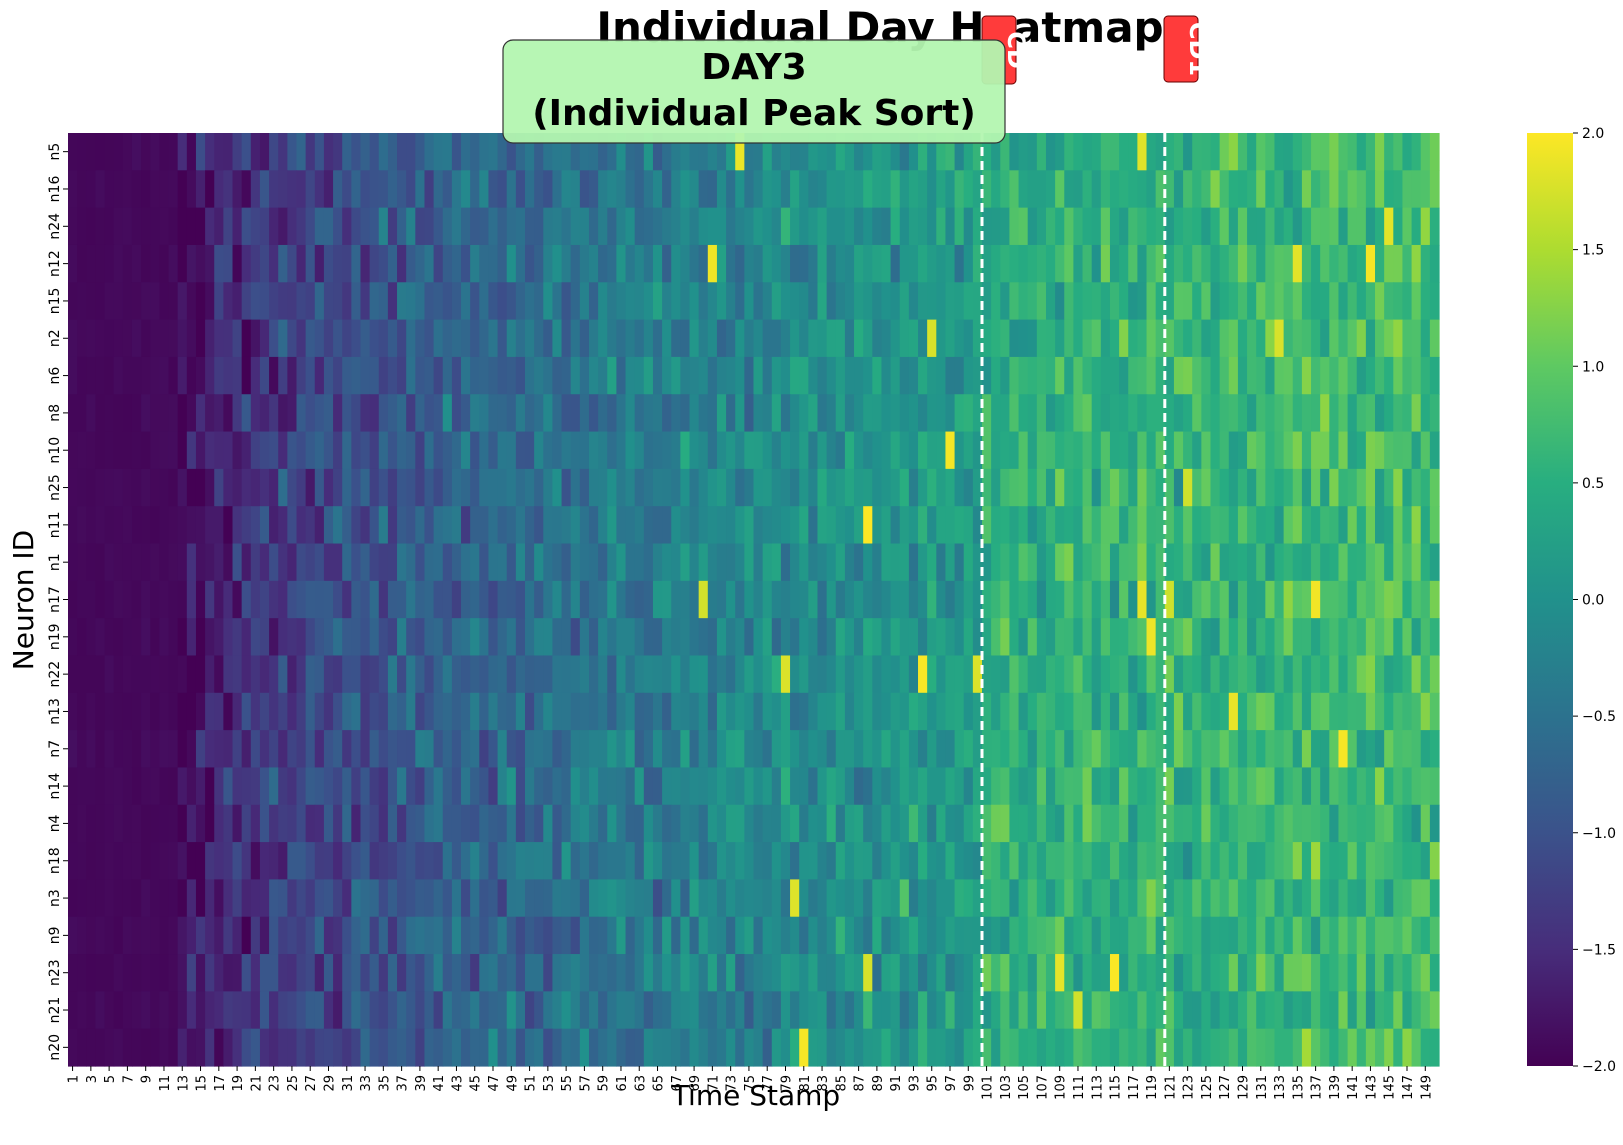 The height and width of the screenshot is (1145, 1623). What do you see at coordinates (1225, 1087) in the screenshot?
I see `x-tick-label: 127` at bounding box center [1225, 1087].